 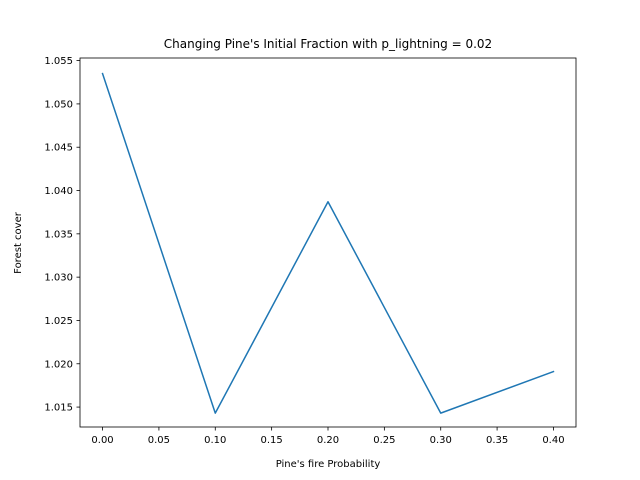 What do you see at coordinates (497, 440) in the screenshot?
I see `x-tick-label: 0.35` at bounding box center [497, 440].